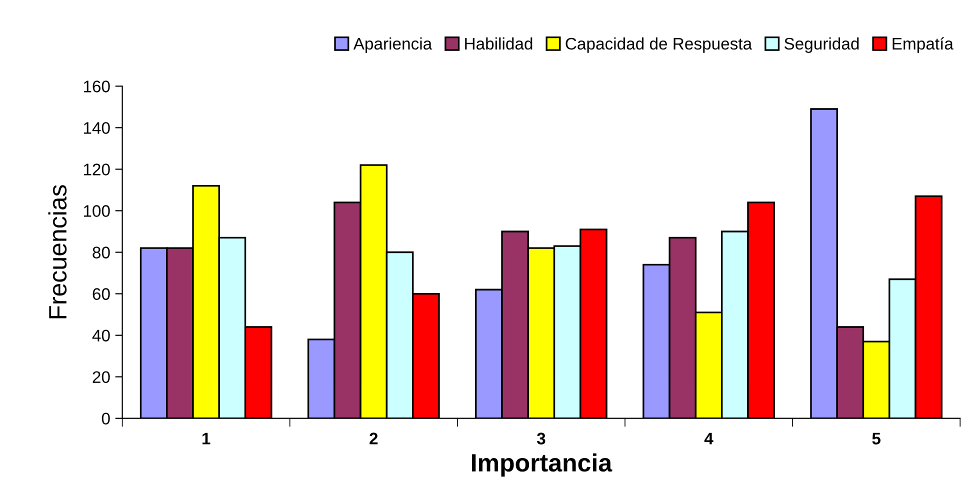 This screenshot has height=501, width=963. I want to click on y-axis-title: Frecuencias, so click(57, 251).